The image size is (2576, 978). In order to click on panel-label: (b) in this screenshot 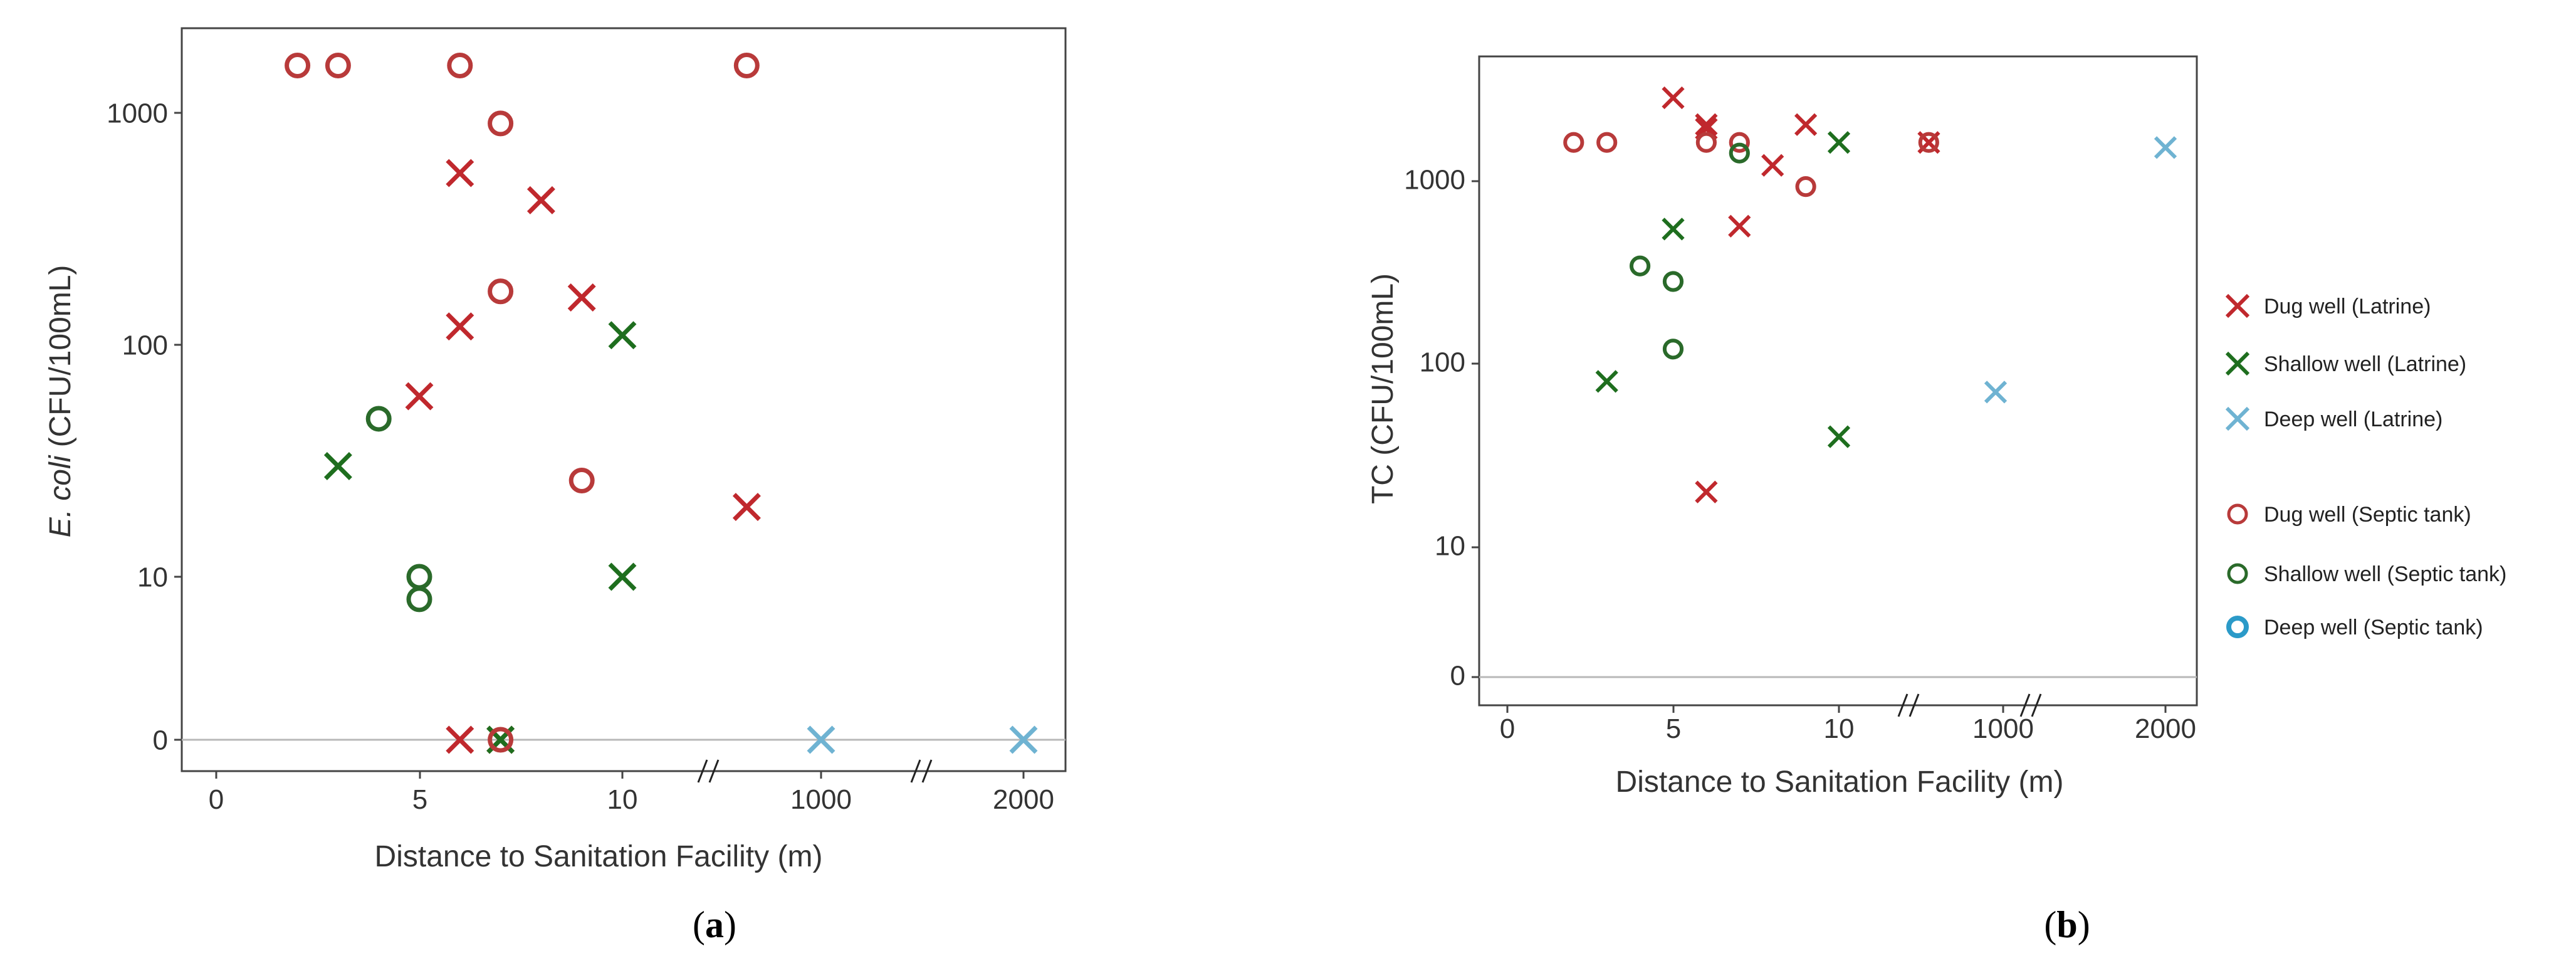, I will do `click(2067, 924)`.